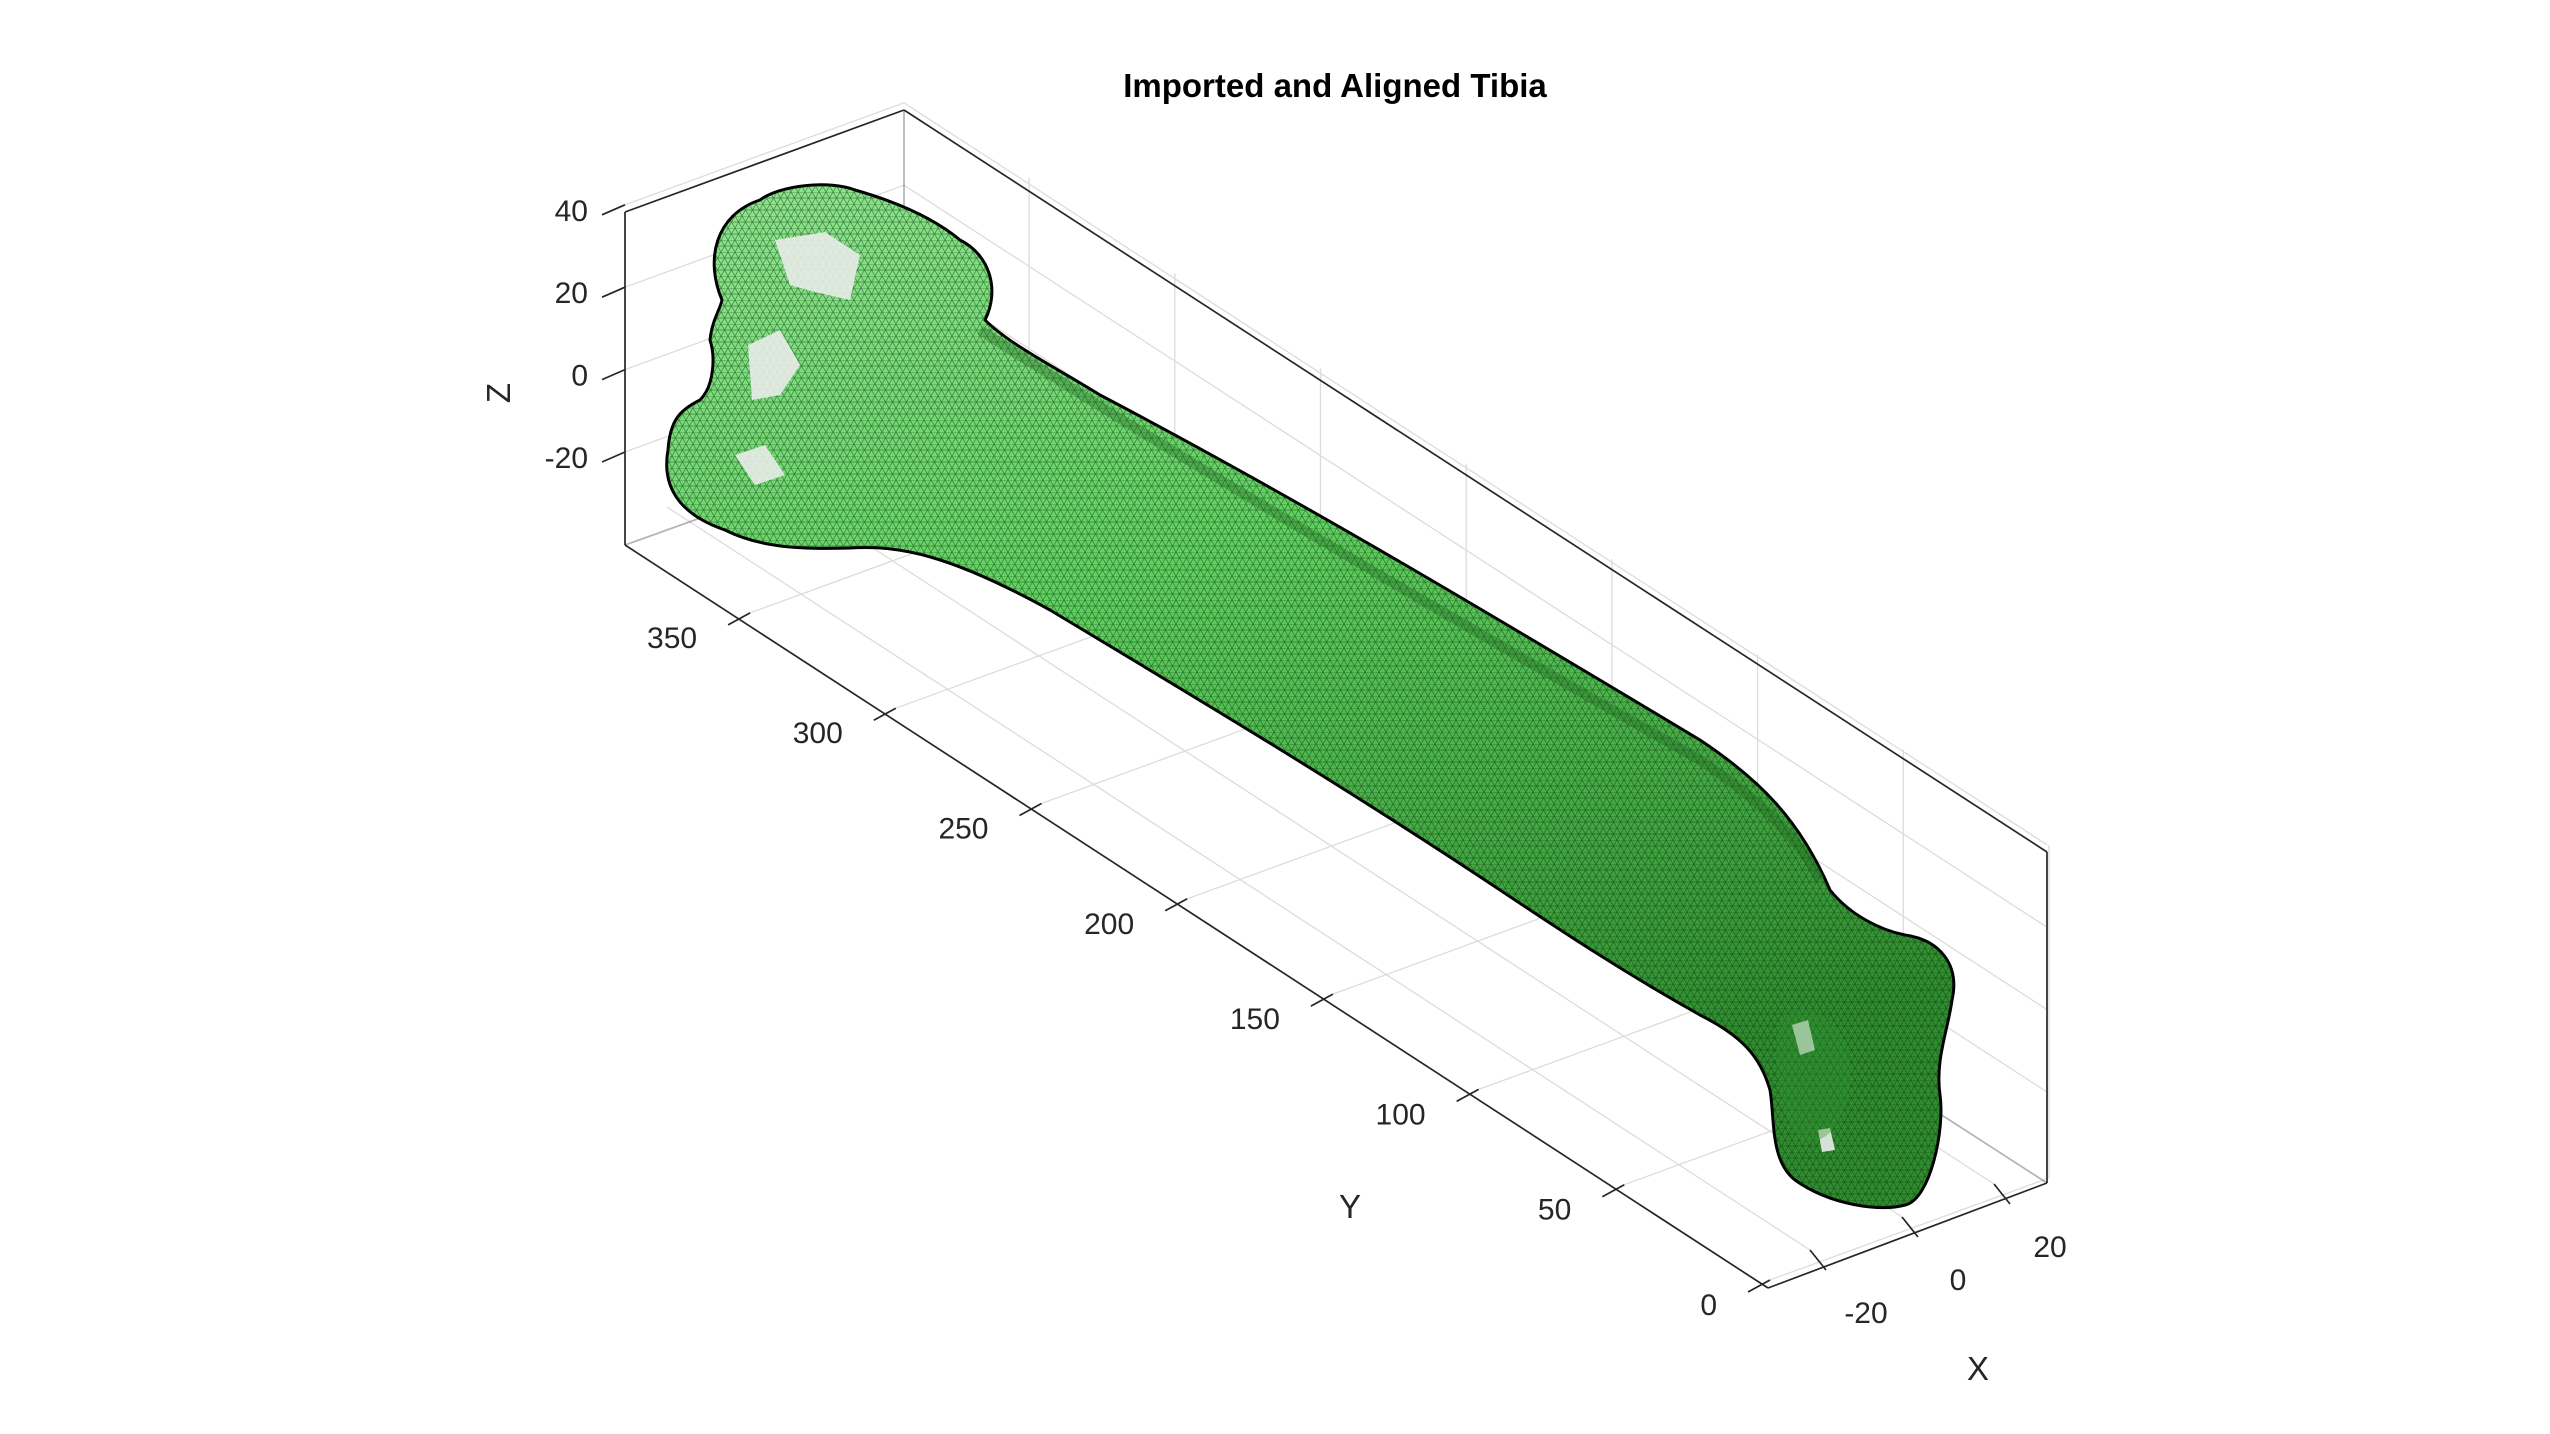 The width and height of the screenshot is (2550, 1434). I want to click on z-tick-label: 0, so click(579, 376).